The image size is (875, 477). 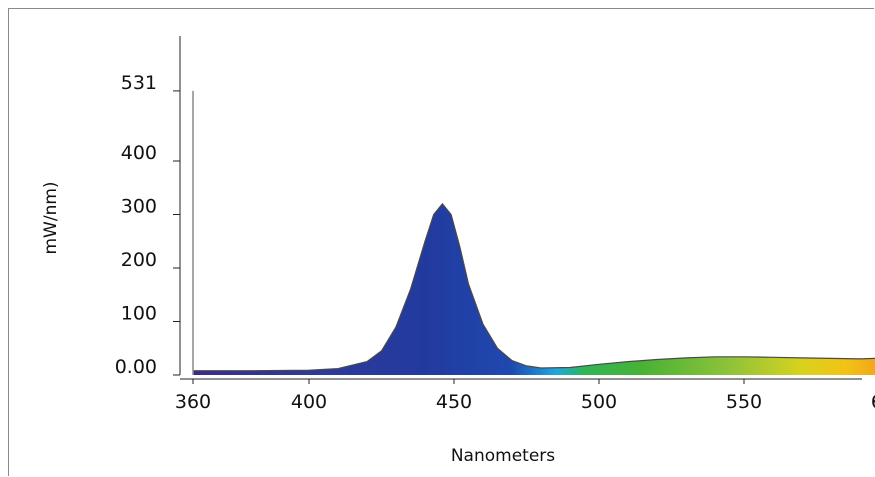 I want to click on x-tick-label: 360, so click(x=193, y=402).